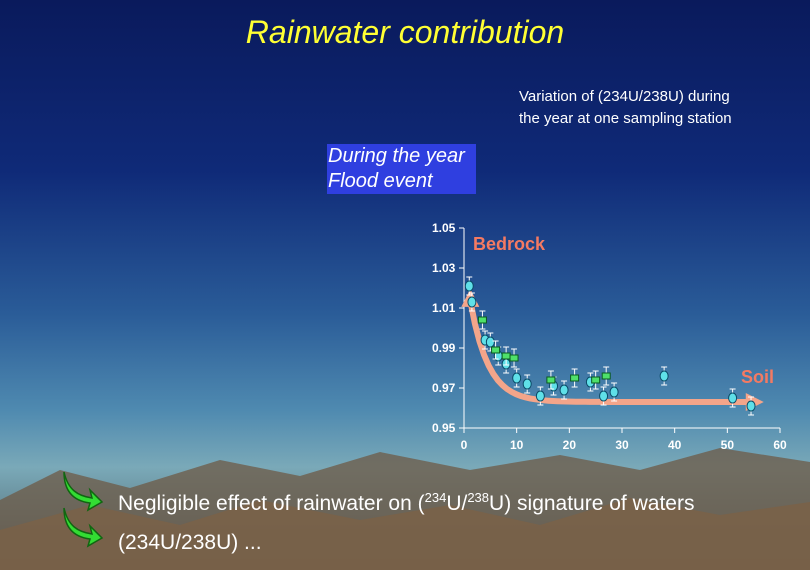 The image size is (810, 570). What do you see at coordinates (444, 388) in the screenshot?
I see `y-tick-label: 0.97` at bounding box center [444, 388].